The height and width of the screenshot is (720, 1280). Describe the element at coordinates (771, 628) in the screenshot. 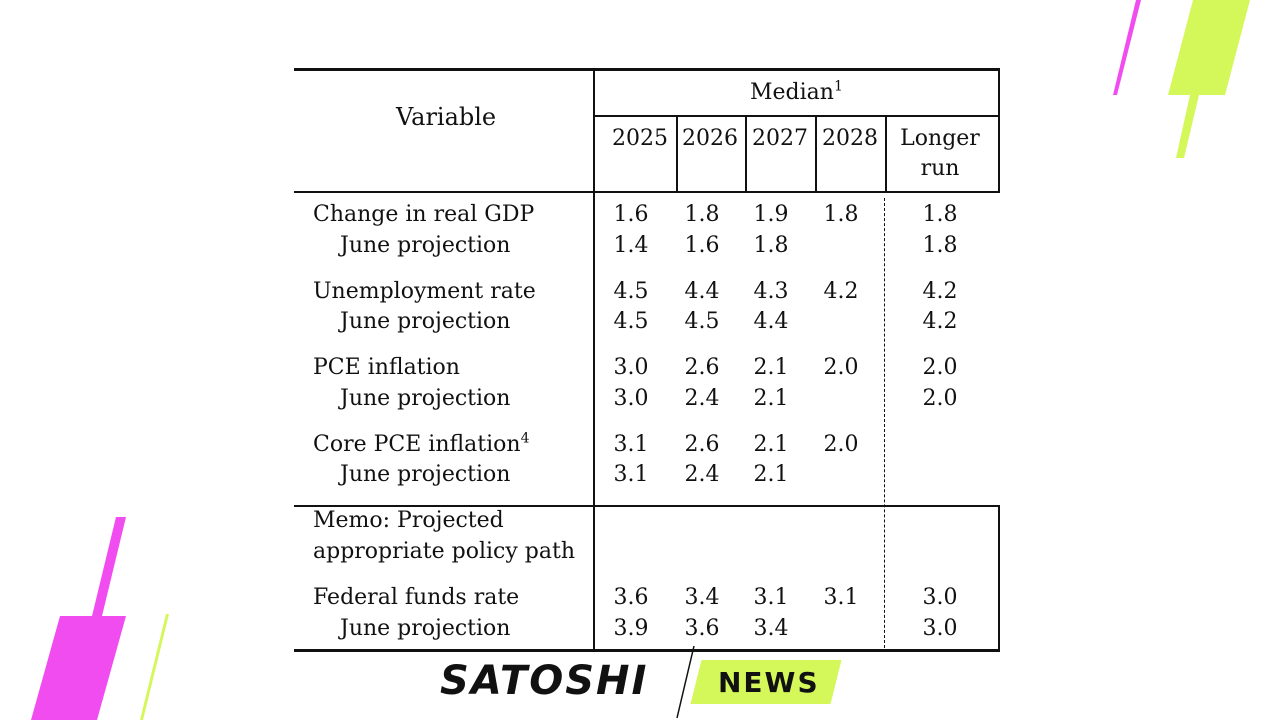

I see `fed-funds-june-value: 3.4` at that location.